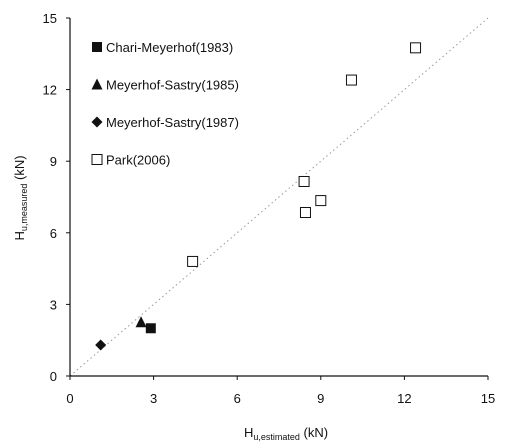 Image resolution: width=506 pixels, height=443 pixels. What do you see at coordinates (50, 18) in the screenshot?
I see `y-tick-label: 15` at bounding box center [50, 18].